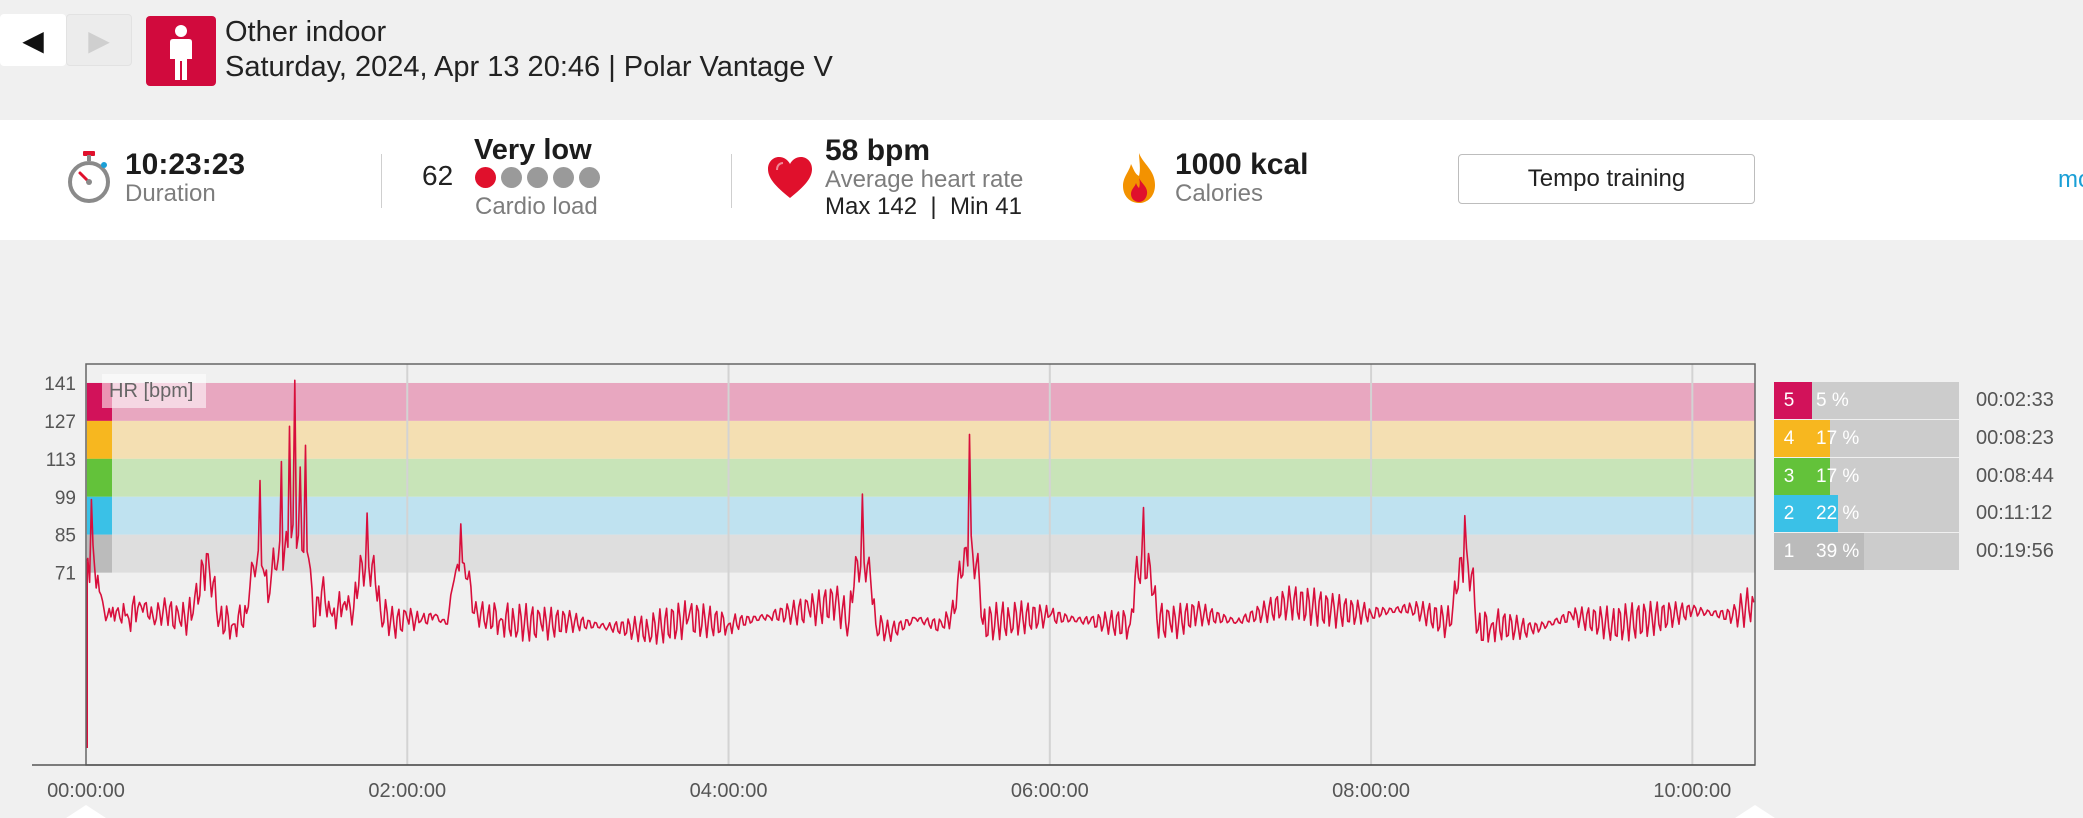 The image size is (2083, 818). I want to click on cardio-load-number: 62, so click(438, 175).